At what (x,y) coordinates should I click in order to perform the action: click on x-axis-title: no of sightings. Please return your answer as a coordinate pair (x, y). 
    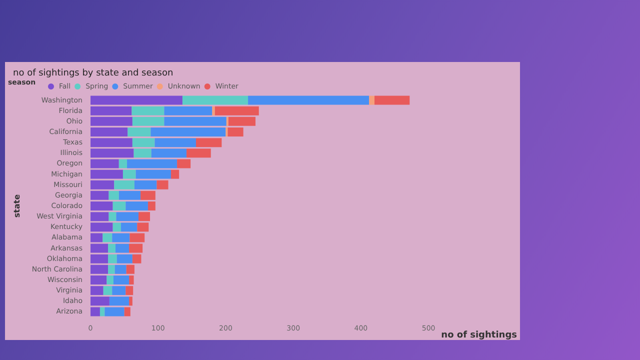
    Looking at the image, I should click on (479, 335).